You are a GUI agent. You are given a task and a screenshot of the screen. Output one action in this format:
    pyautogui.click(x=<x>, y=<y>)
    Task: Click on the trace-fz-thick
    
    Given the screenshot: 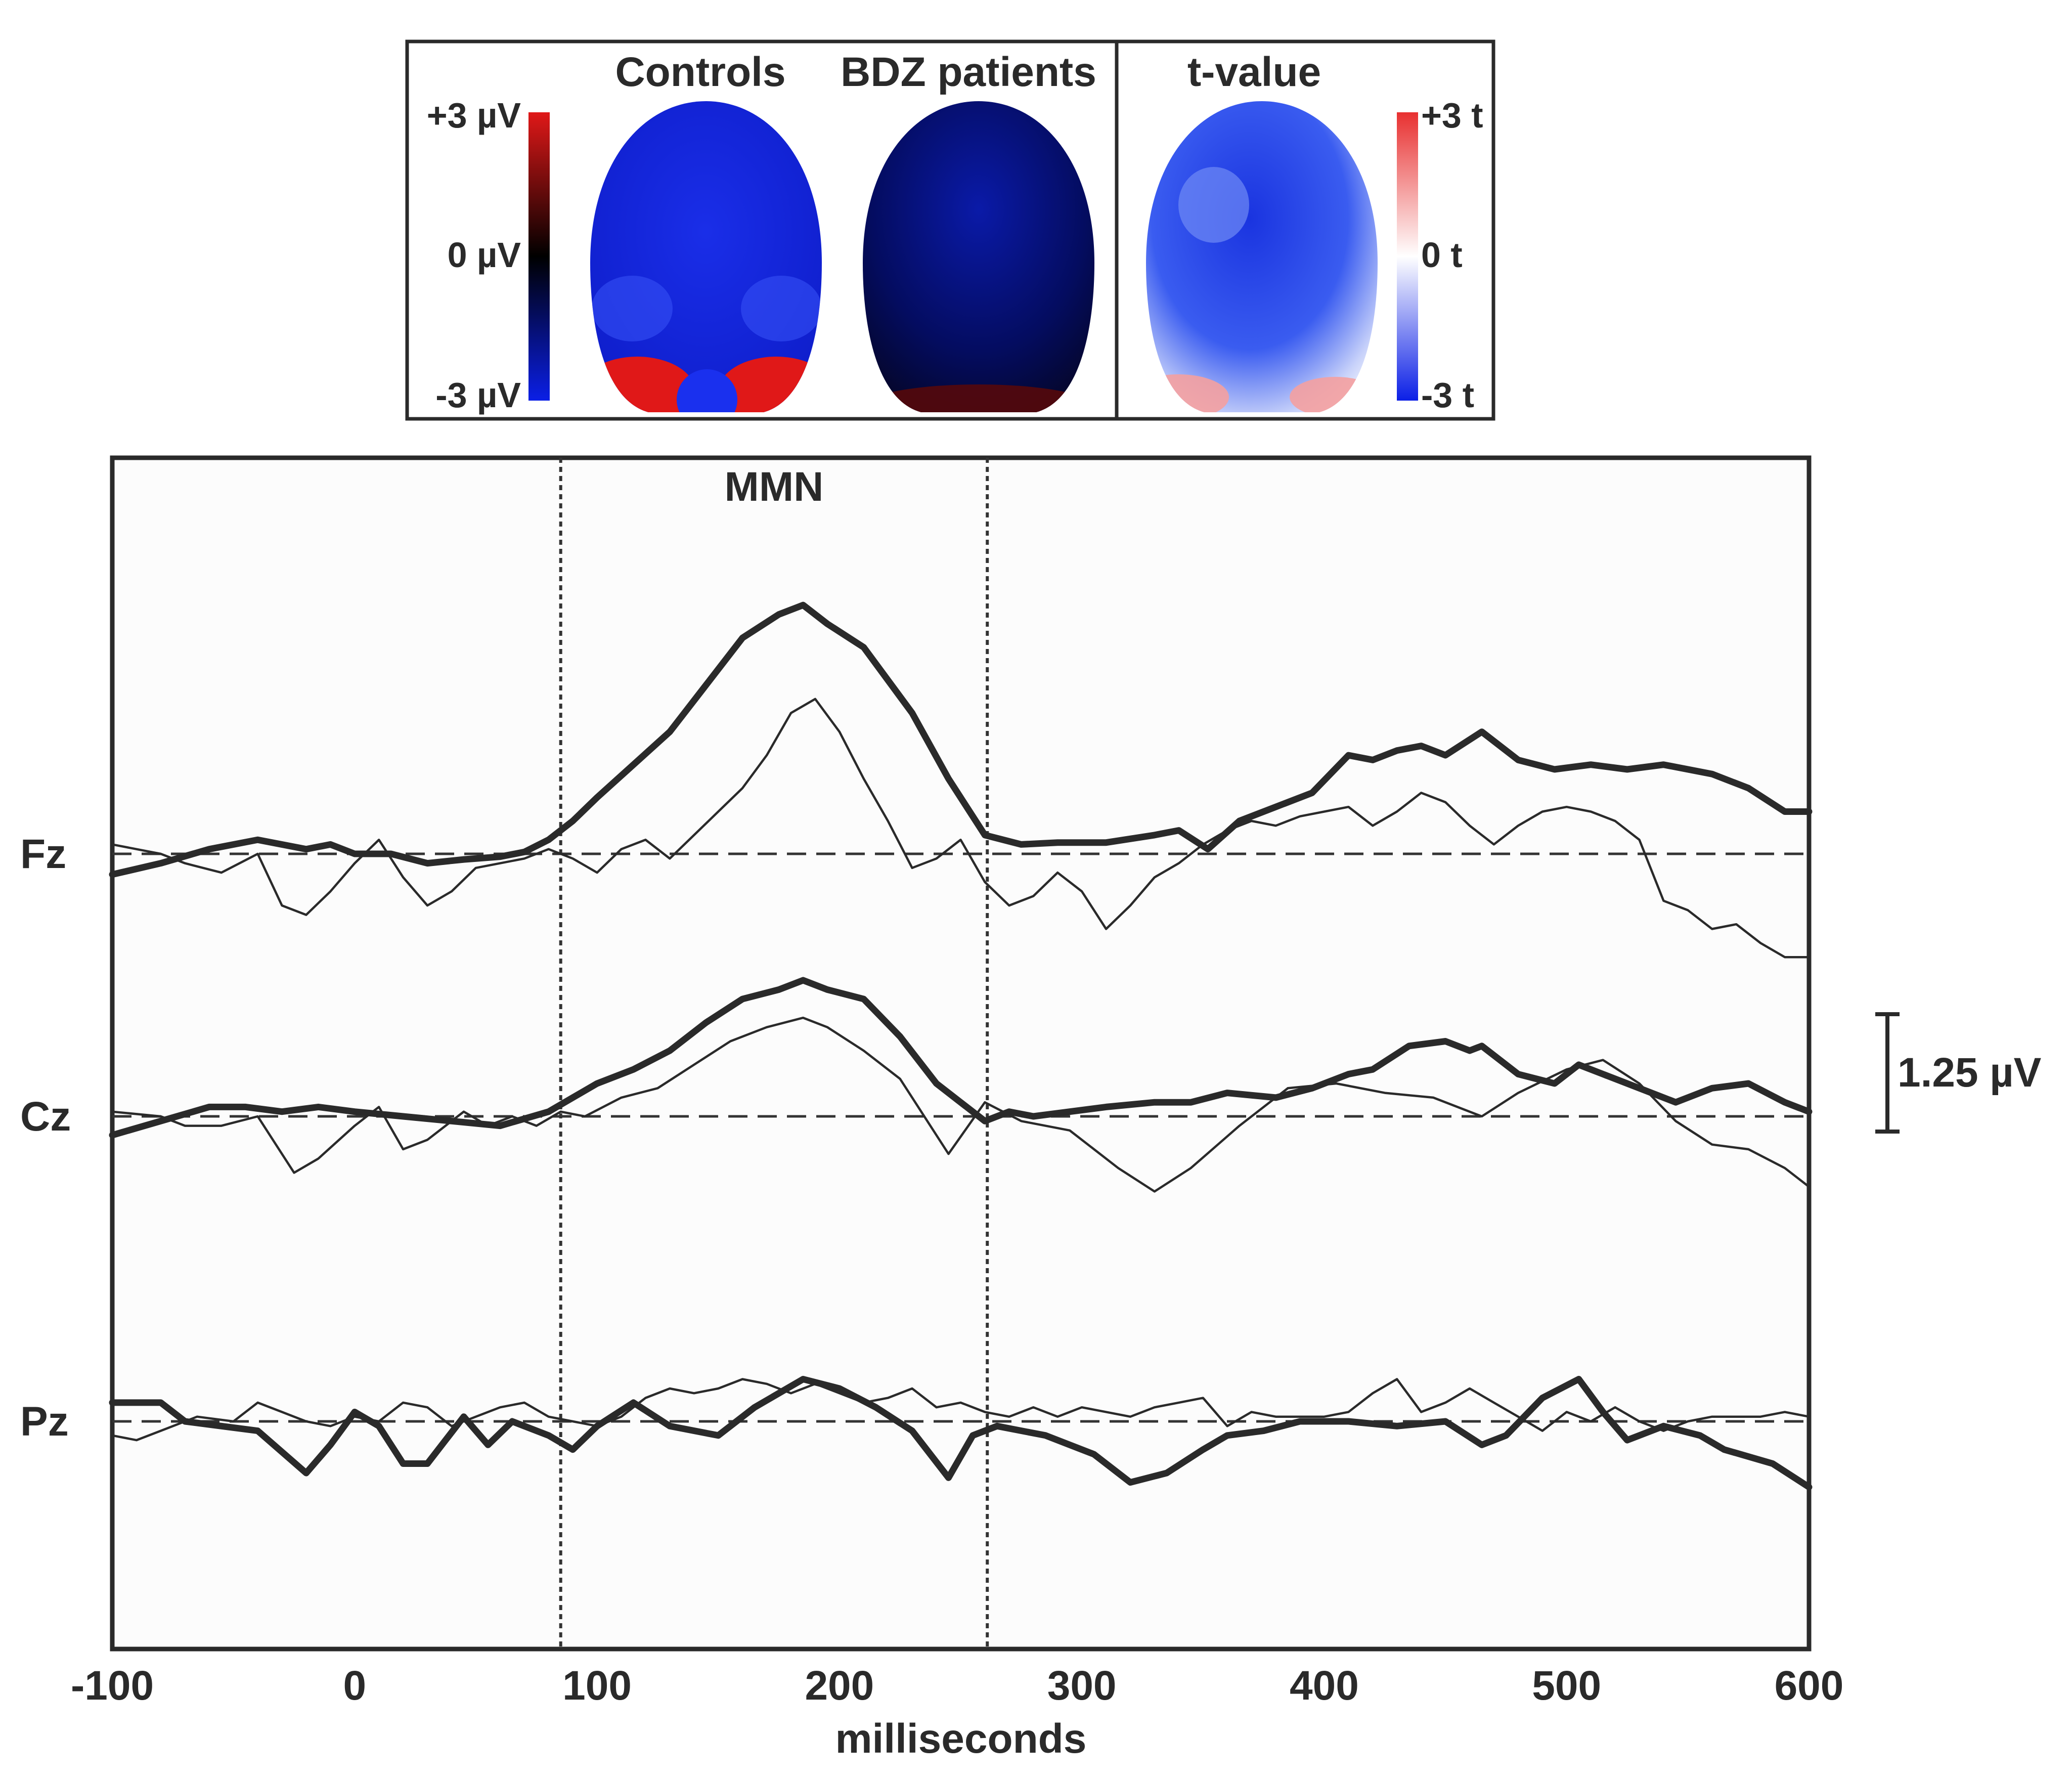 What is the action you would take?
    pyautogui.click(x=961, y=739)
    